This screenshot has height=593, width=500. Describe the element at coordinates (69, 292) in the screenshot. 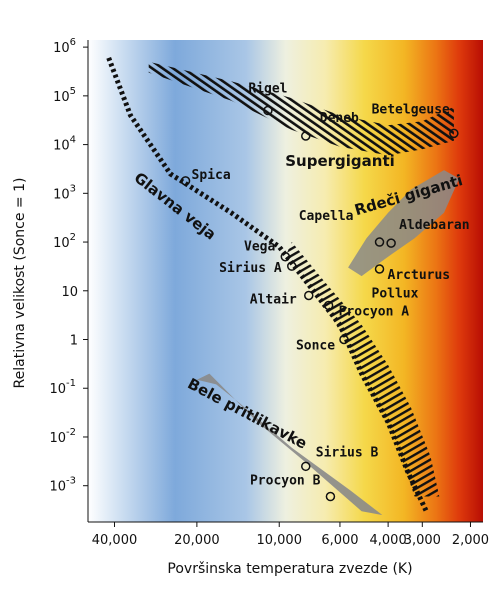

I see `y-tick-label: 10` at that location.